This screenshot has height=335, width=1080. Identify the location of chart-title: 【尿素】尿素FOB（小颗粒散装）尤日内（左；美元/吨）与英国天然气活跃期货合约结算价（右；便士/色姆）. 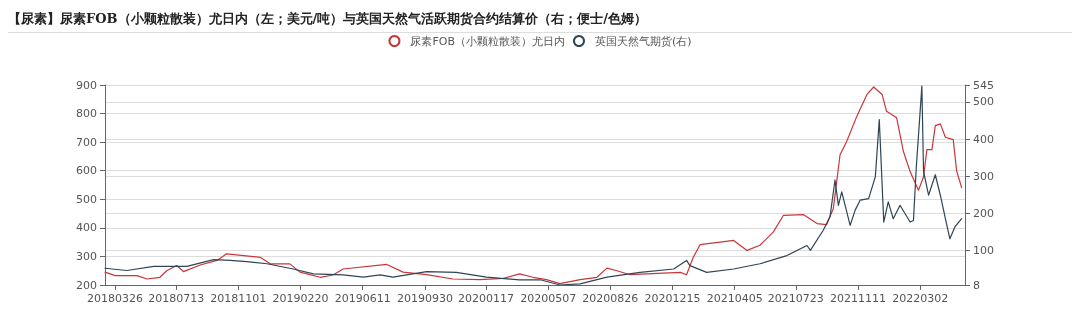
(328, 19).